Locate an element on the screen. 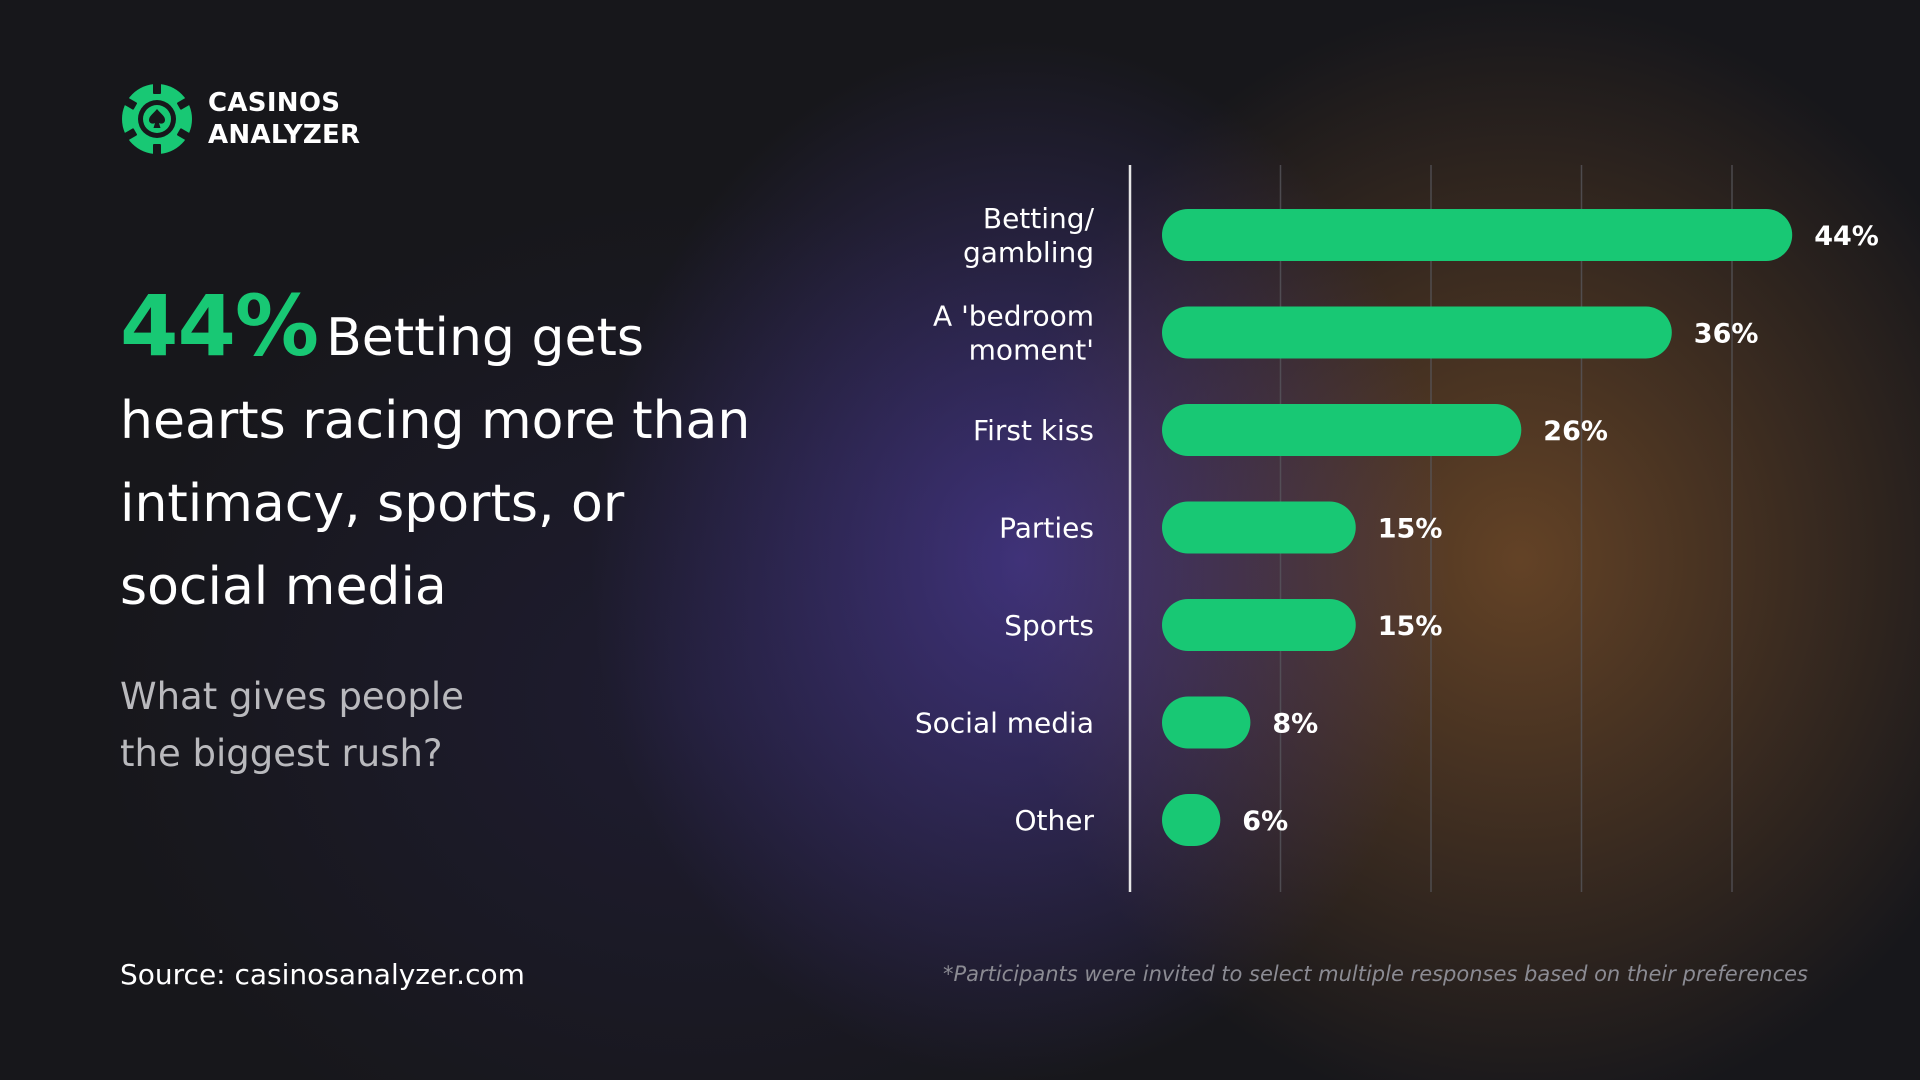 The image size is (1920, 1080). bar-value-label: 6% is located at coordinates (1265, 821).